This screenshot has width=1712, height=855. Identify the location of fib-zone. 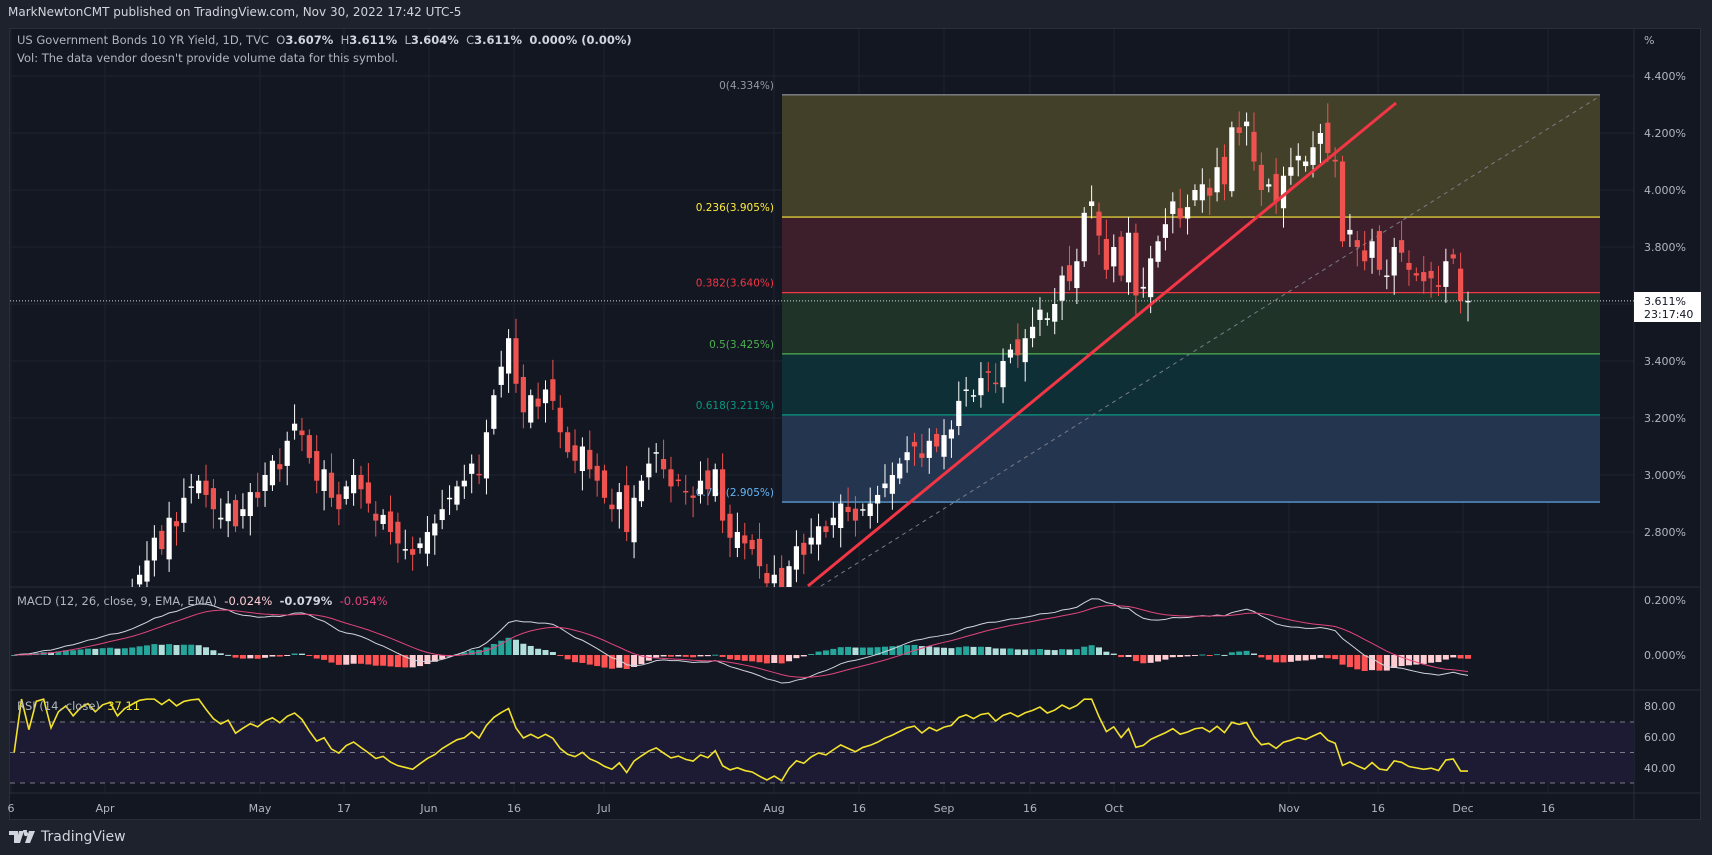
(1191, 156).